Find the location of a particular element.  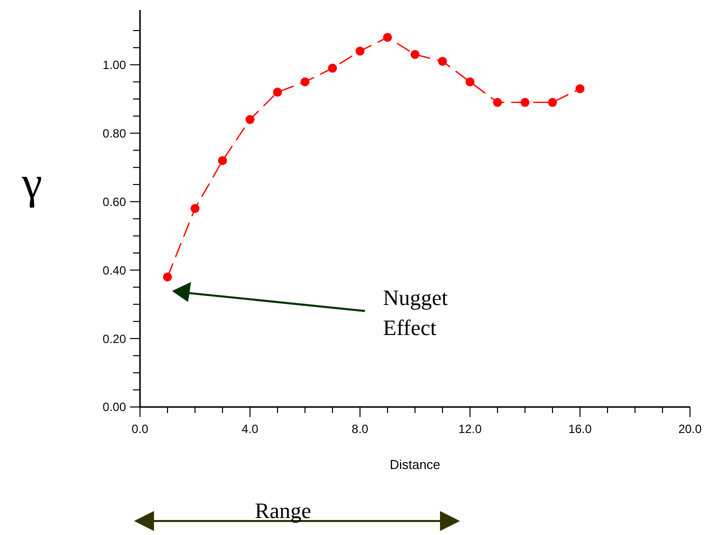

y-tick-label: 0.00 is located at coordinates (114, 407).